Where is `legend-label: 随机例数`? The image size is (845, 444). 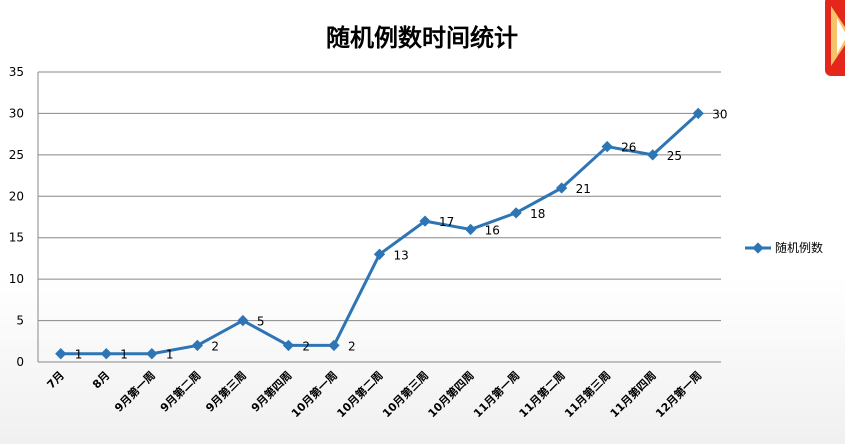 legend-label: 随机例数 is located at coordinates (799, 247).